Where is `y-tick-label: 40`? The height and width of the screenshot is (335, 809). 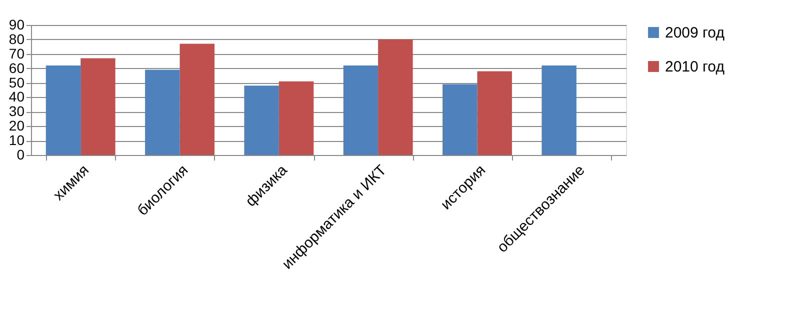 y-tick-label: 40 is located at coordinates (16, 96).